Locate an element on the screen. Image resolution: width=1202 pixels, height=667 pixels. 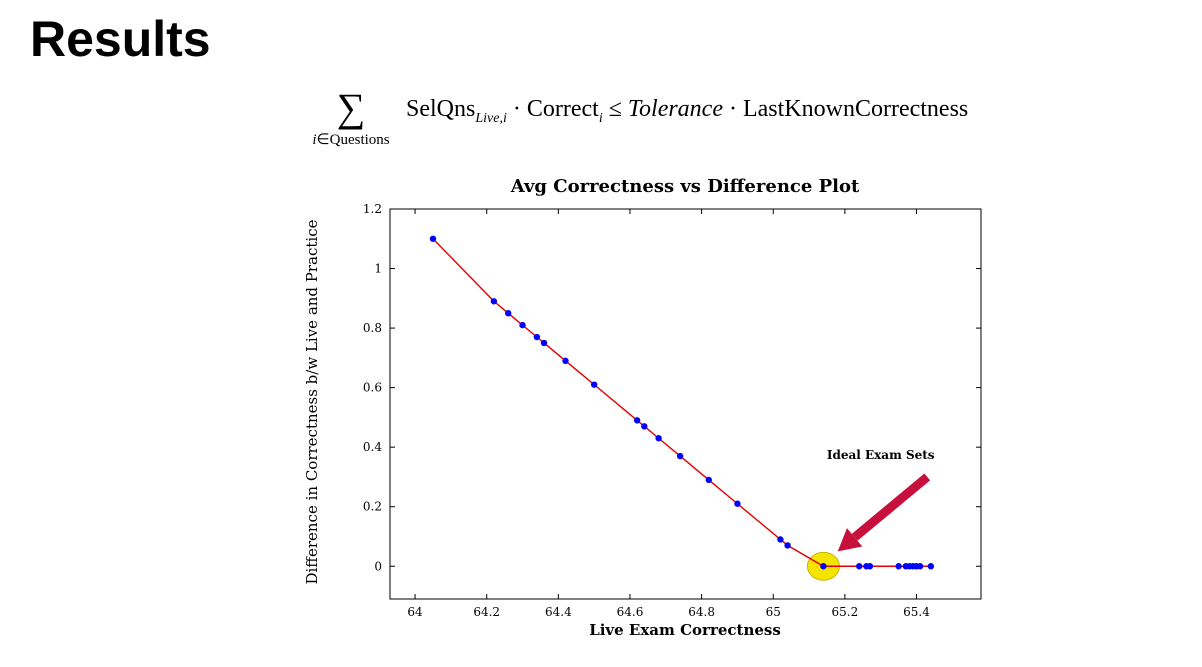
annotation-arrow-head is located at coordinates (850, 540).